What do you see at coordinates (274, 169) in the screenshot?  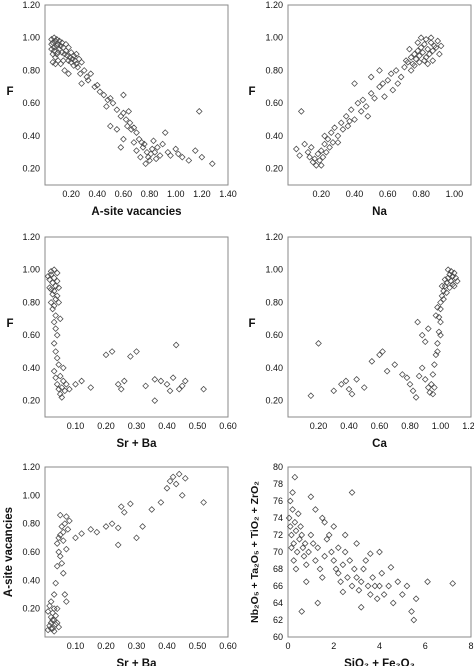 I see `y-tick-label: 0.20` at bounding box center [274, 169].